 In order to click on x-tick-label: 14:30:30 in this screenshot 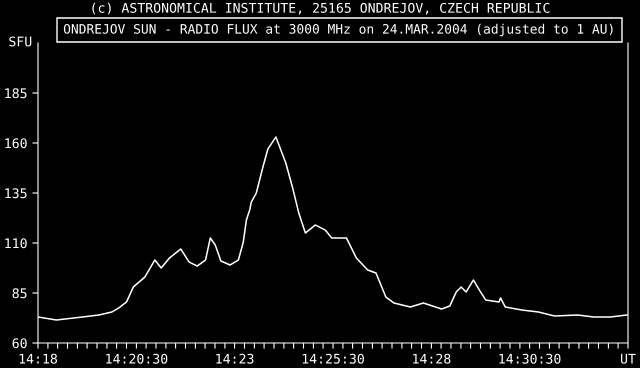, I will do `click(530, 359)`.